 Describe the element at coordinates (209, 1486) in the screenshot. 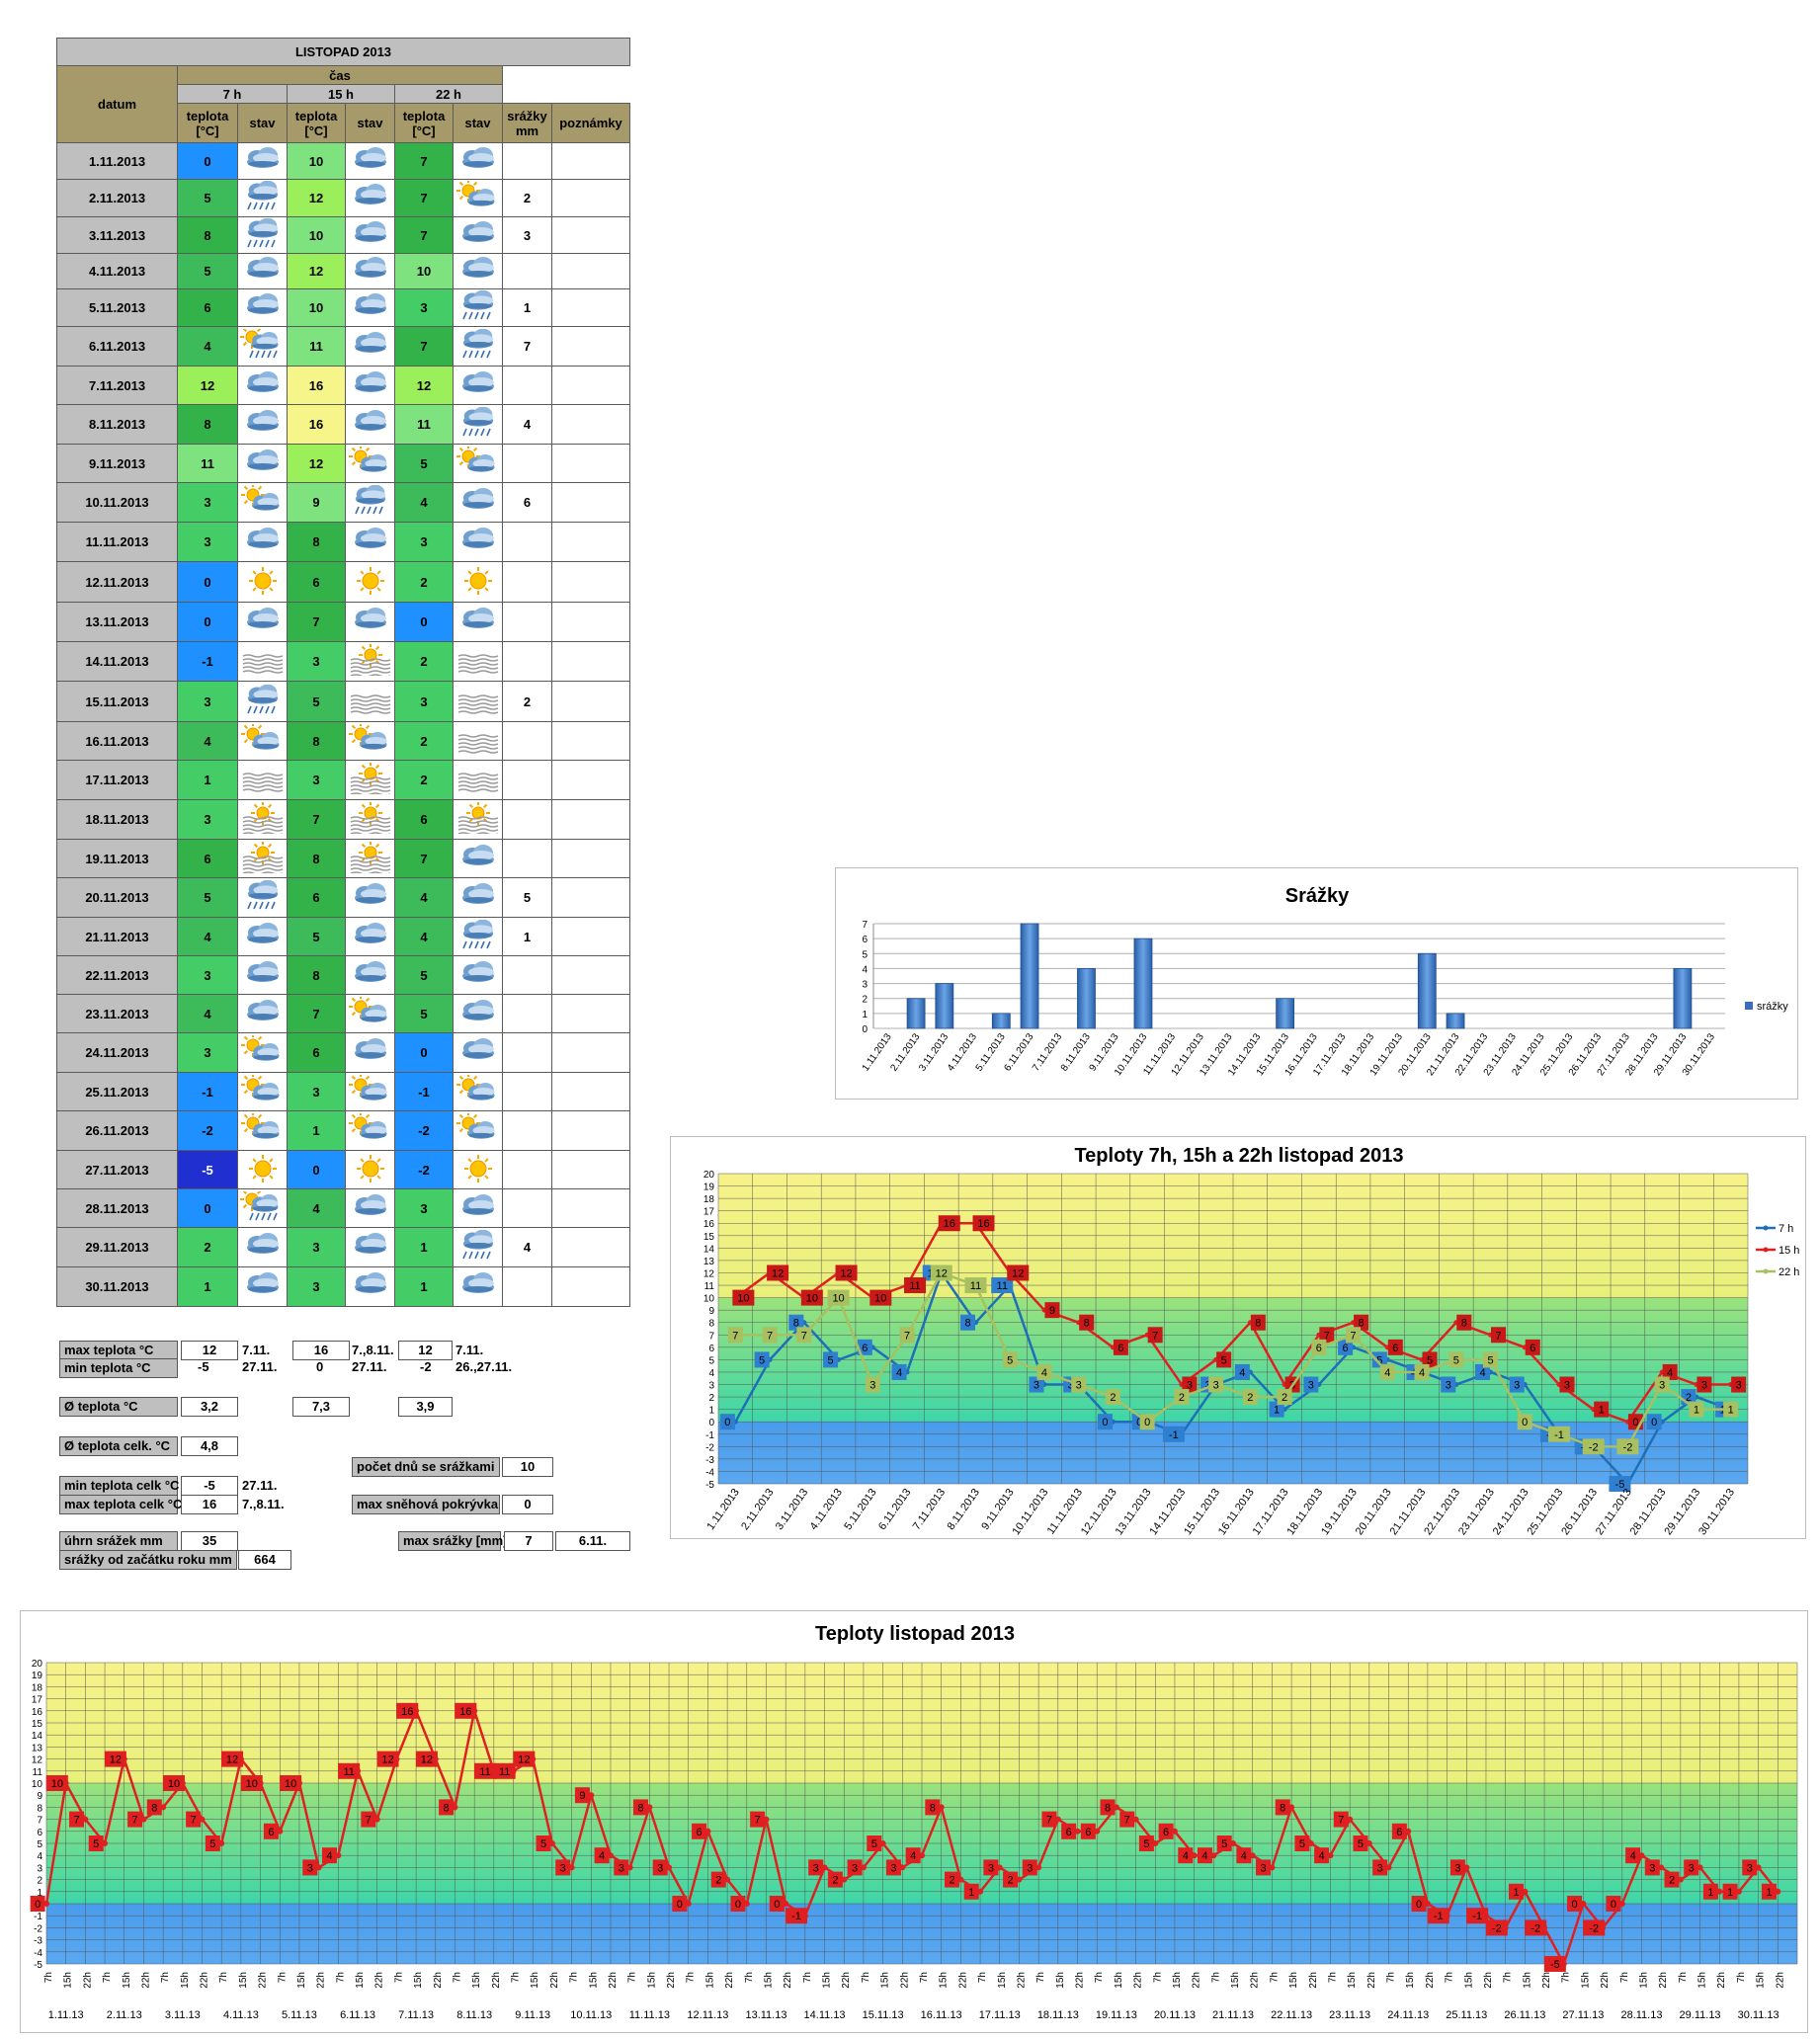

I see `min-temp-total: -5` at that location.